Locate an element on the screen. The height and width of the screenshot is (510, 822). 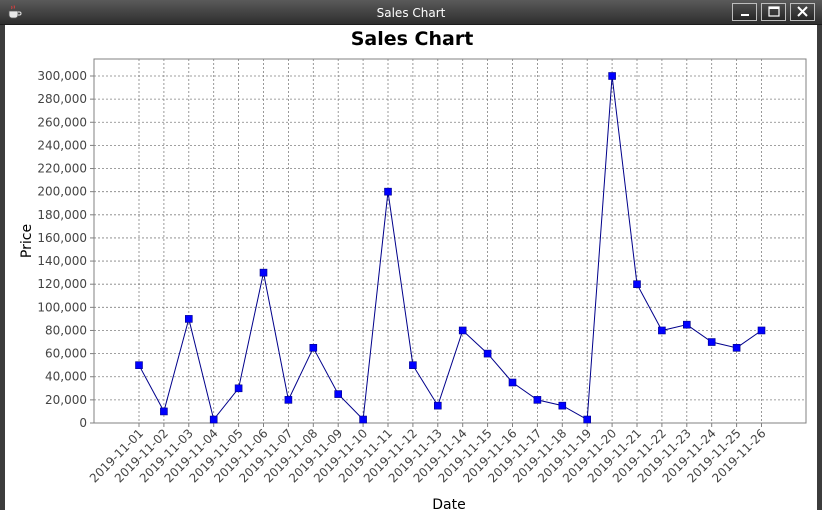
y-tick-label: 220,000 is located at coordinates (62, 169).